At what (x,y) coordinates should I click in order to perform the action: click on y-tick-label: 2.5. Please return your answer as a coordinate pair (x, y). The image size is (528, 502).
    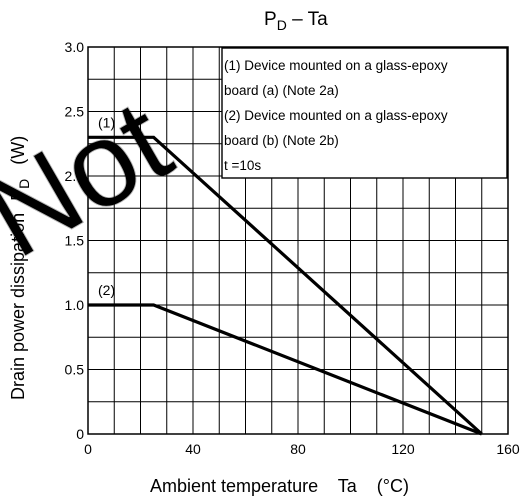
    Looking at the image, I should click on (75, 112).